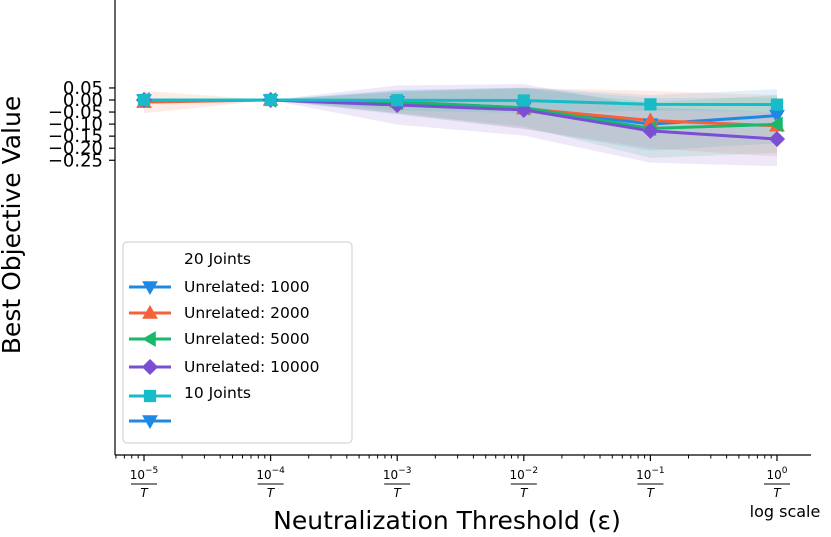 The width and height of the screenshot is (831, 537). I want to click on x-axis-ticks: 10⁻⁵ T 10⁻⁴ T 10⁻³ T 10⁻² T 10⁻¹ T 100 T, so click(452, 477).